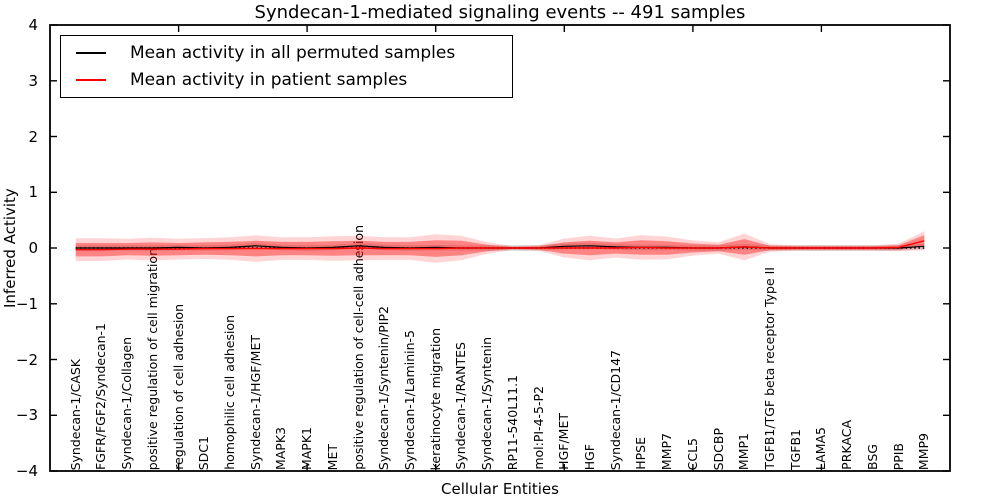  What do you see at coordinates (435, 398) in the screenshot?
I see `x-tick-label: keratinocyte migration` at bounding box center [435, 398].